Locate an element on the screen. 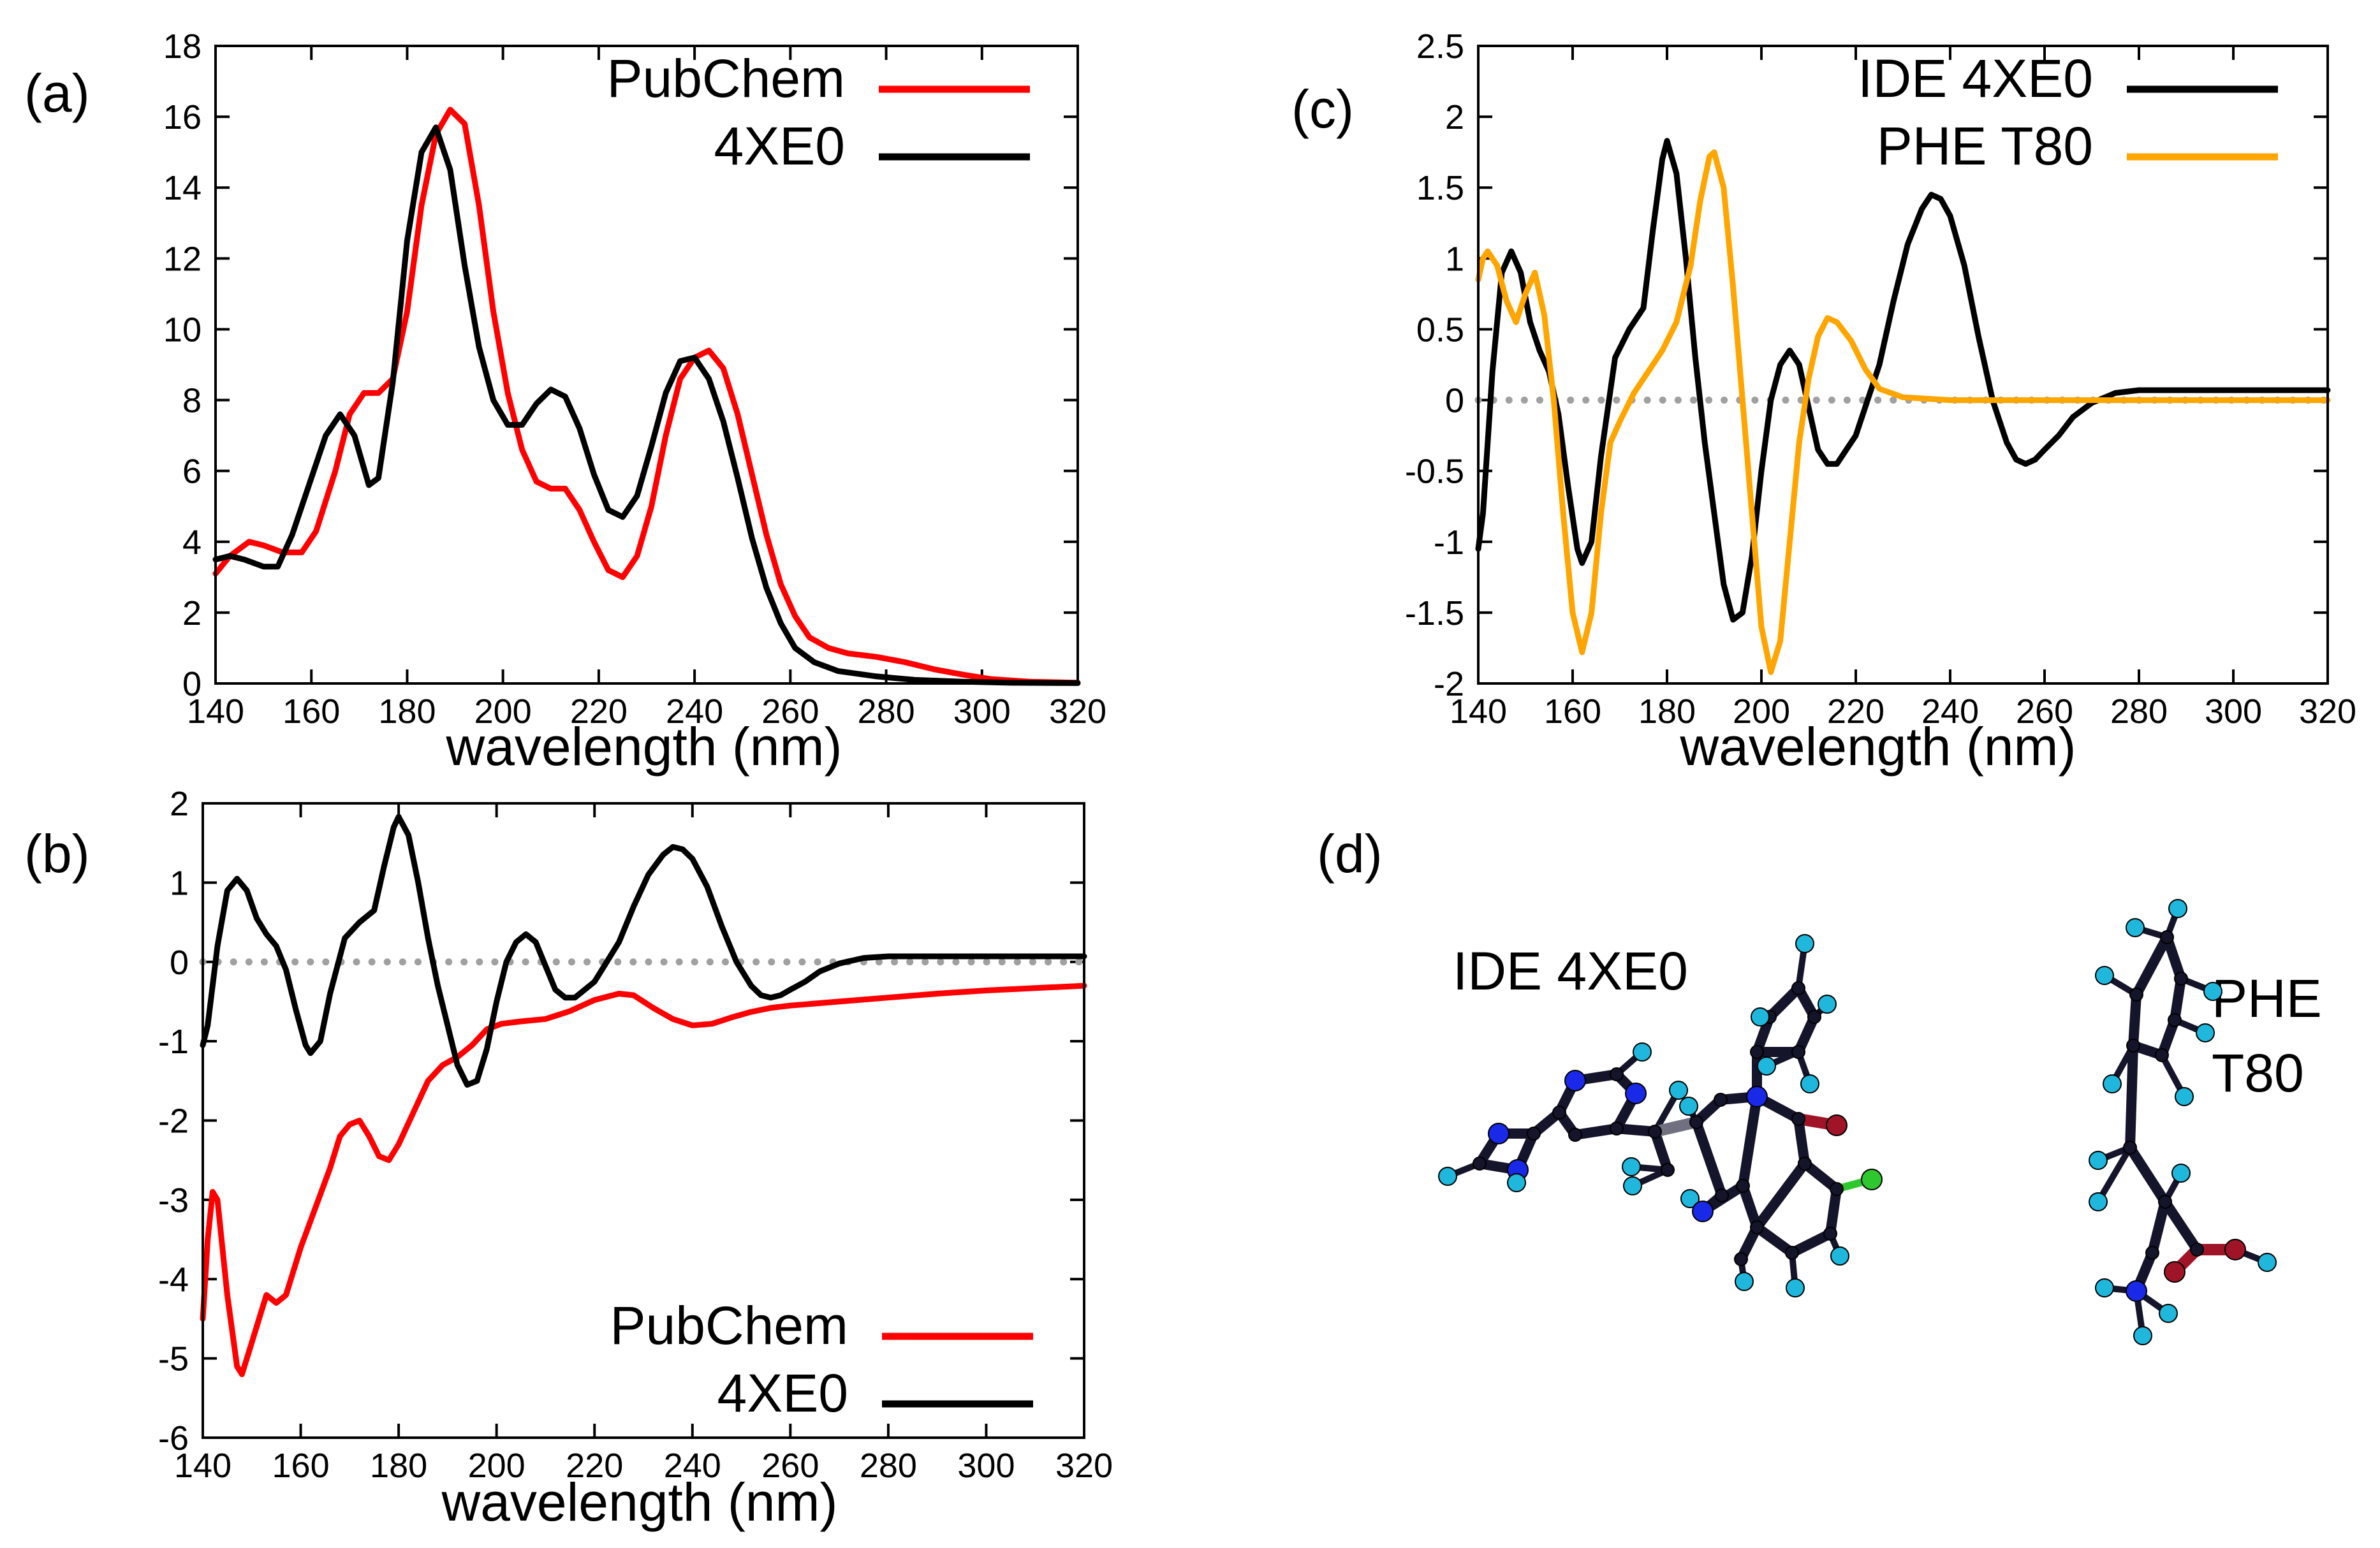 This screenshot has height=1548, width=2380. panel-c-label: (c) is located at coordinates (1322, 109).